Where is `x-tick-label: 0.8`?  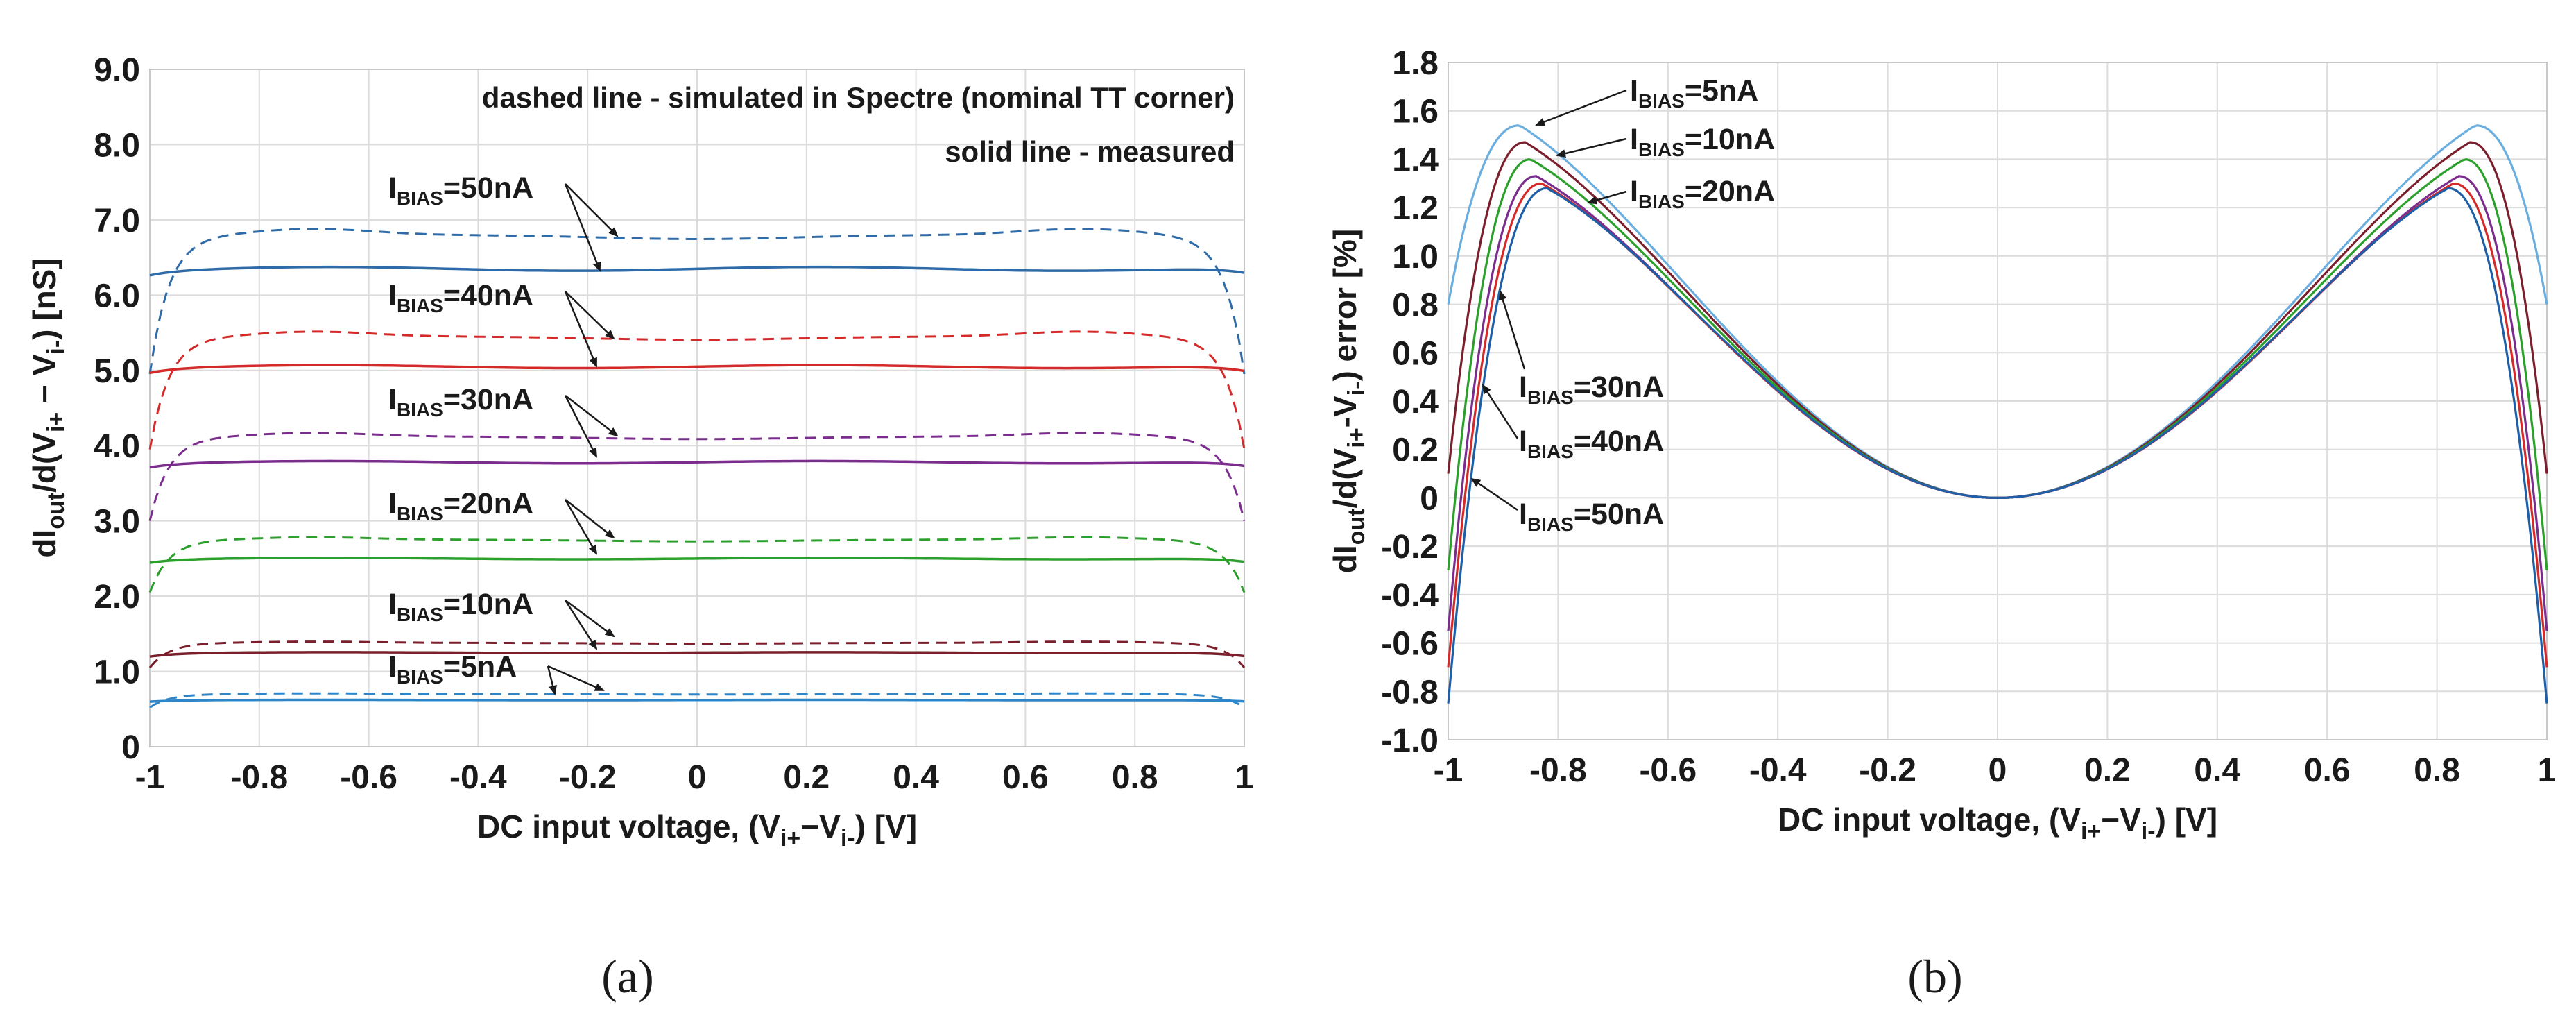
x-tick-label: 0.8 is located at coordinates (2437, 770).